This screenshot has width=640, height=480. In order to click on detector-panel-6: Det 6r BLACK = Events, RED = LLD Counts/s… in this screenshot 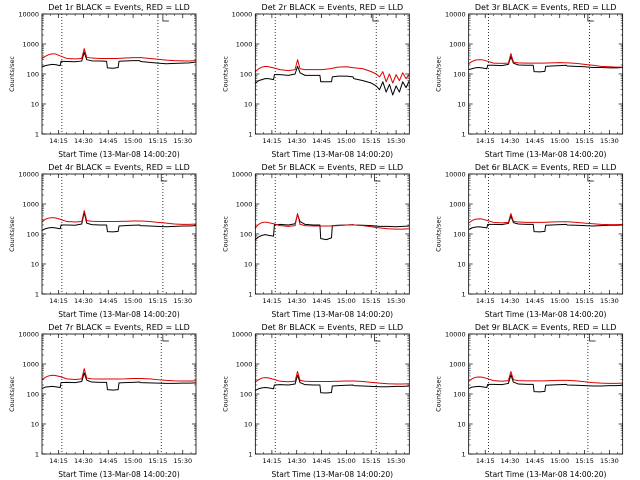, I will do `click(529, 241)`.